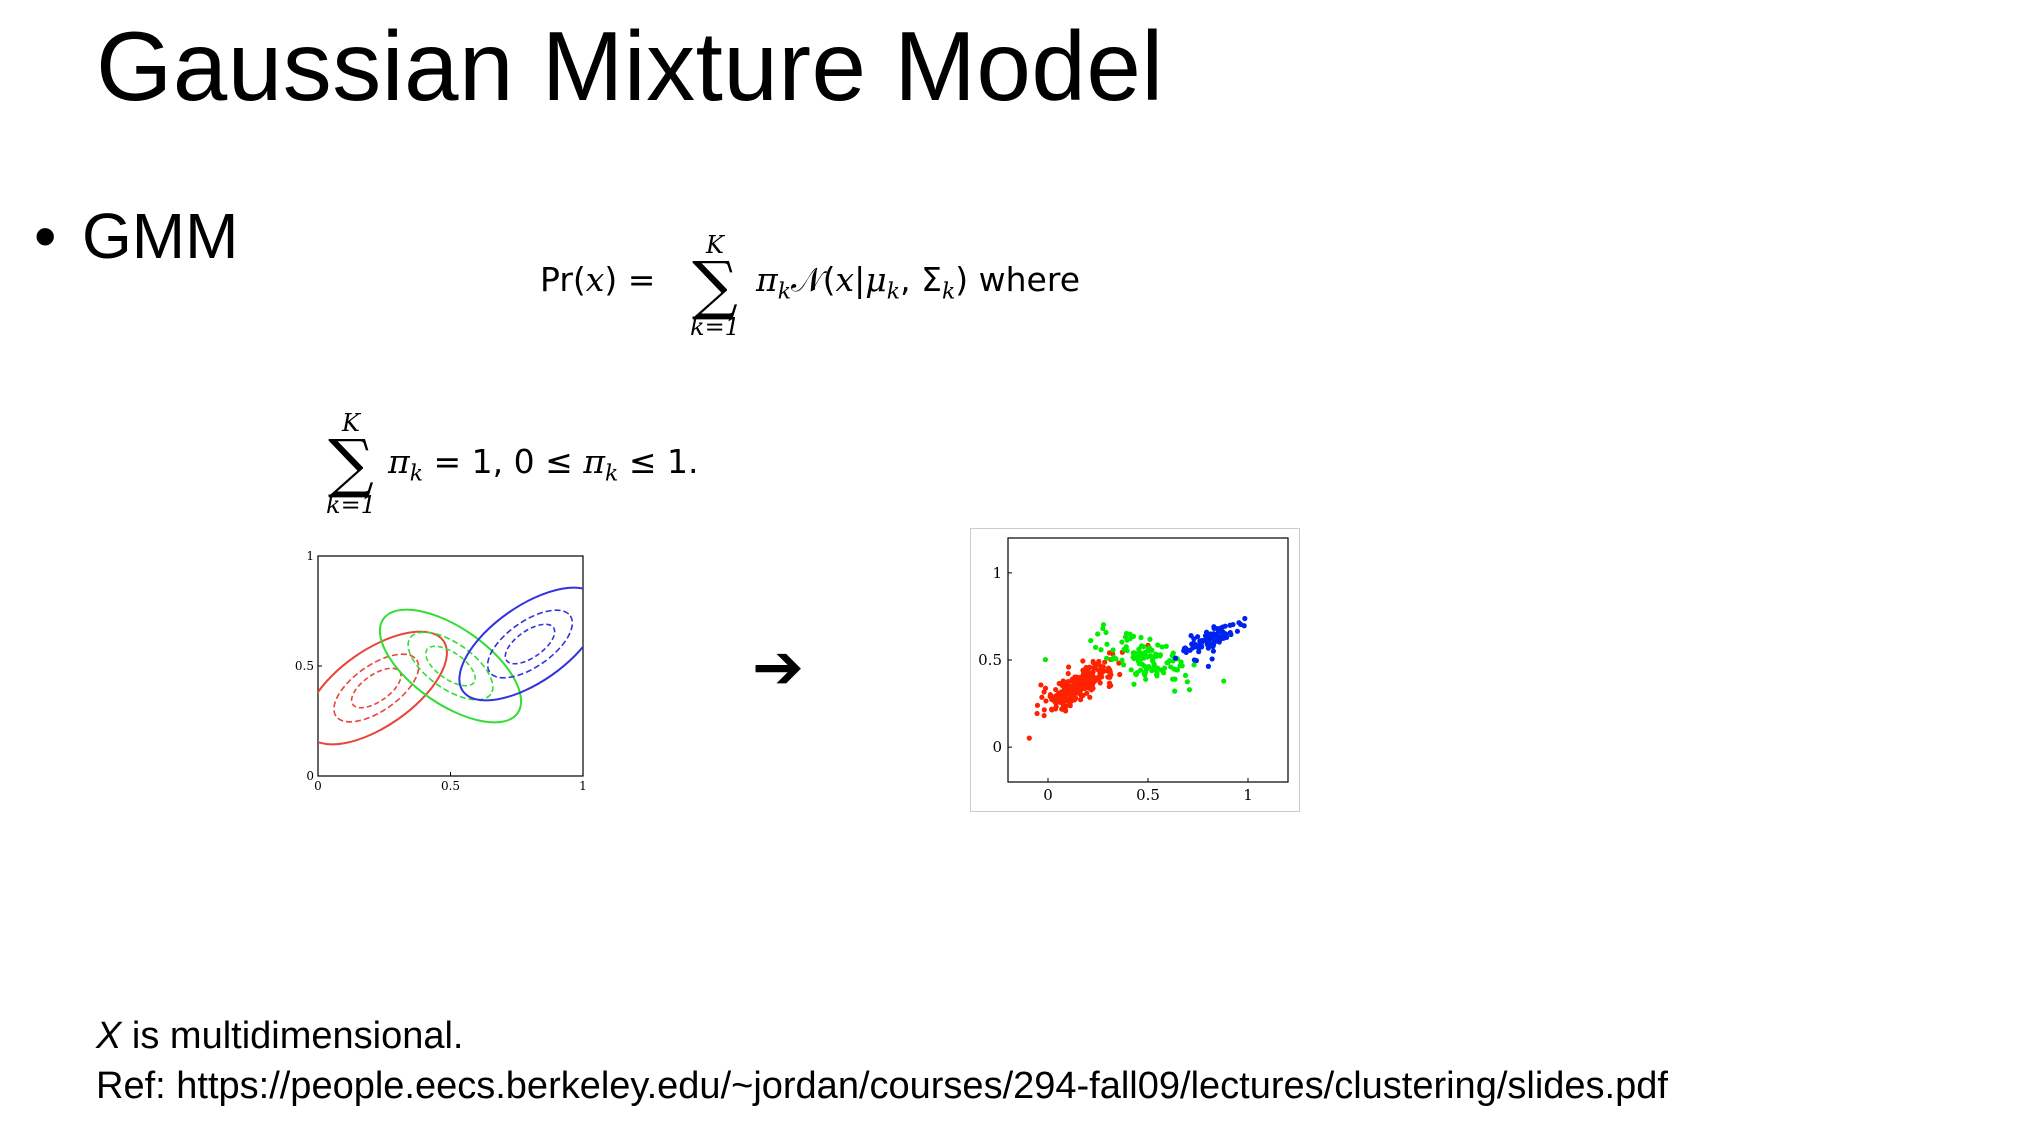 Image resolution: width=2024 pixels, height=1128 pixels. I want to click on contour-y-tick-label: 1, so click(310, 556).